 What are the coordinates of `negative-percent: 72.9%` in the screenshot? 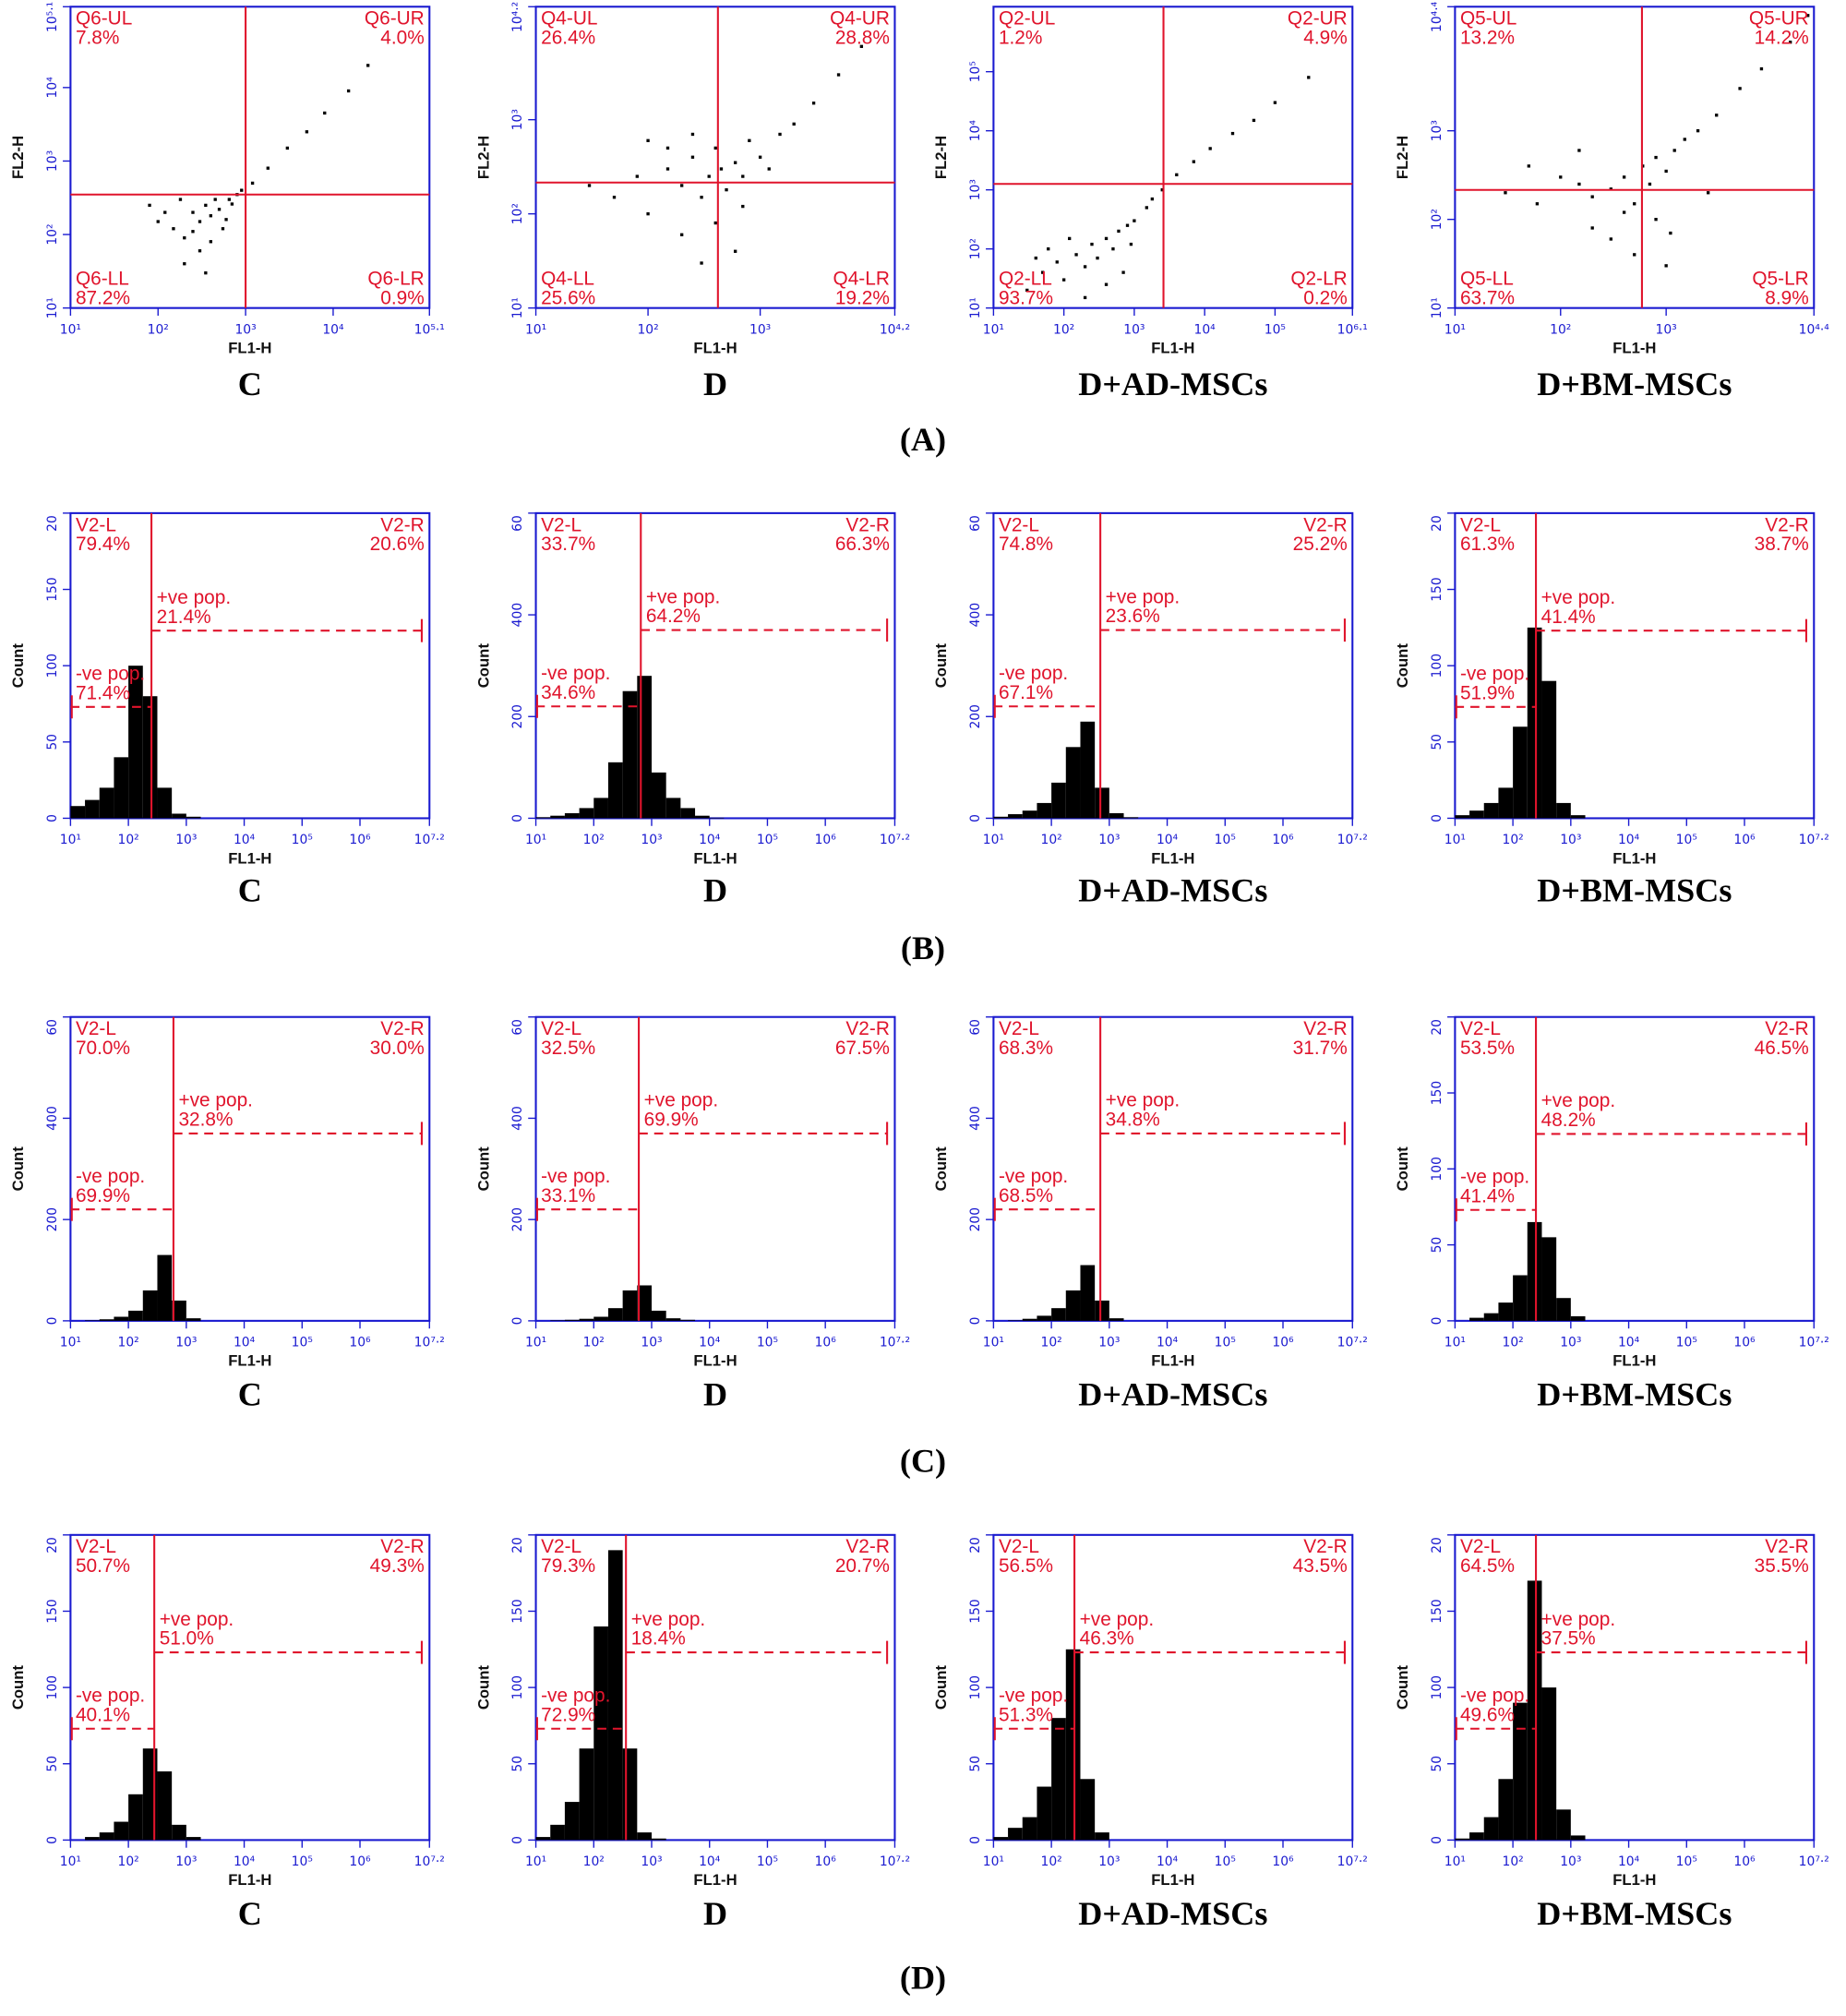 It's located at (568, 1714).